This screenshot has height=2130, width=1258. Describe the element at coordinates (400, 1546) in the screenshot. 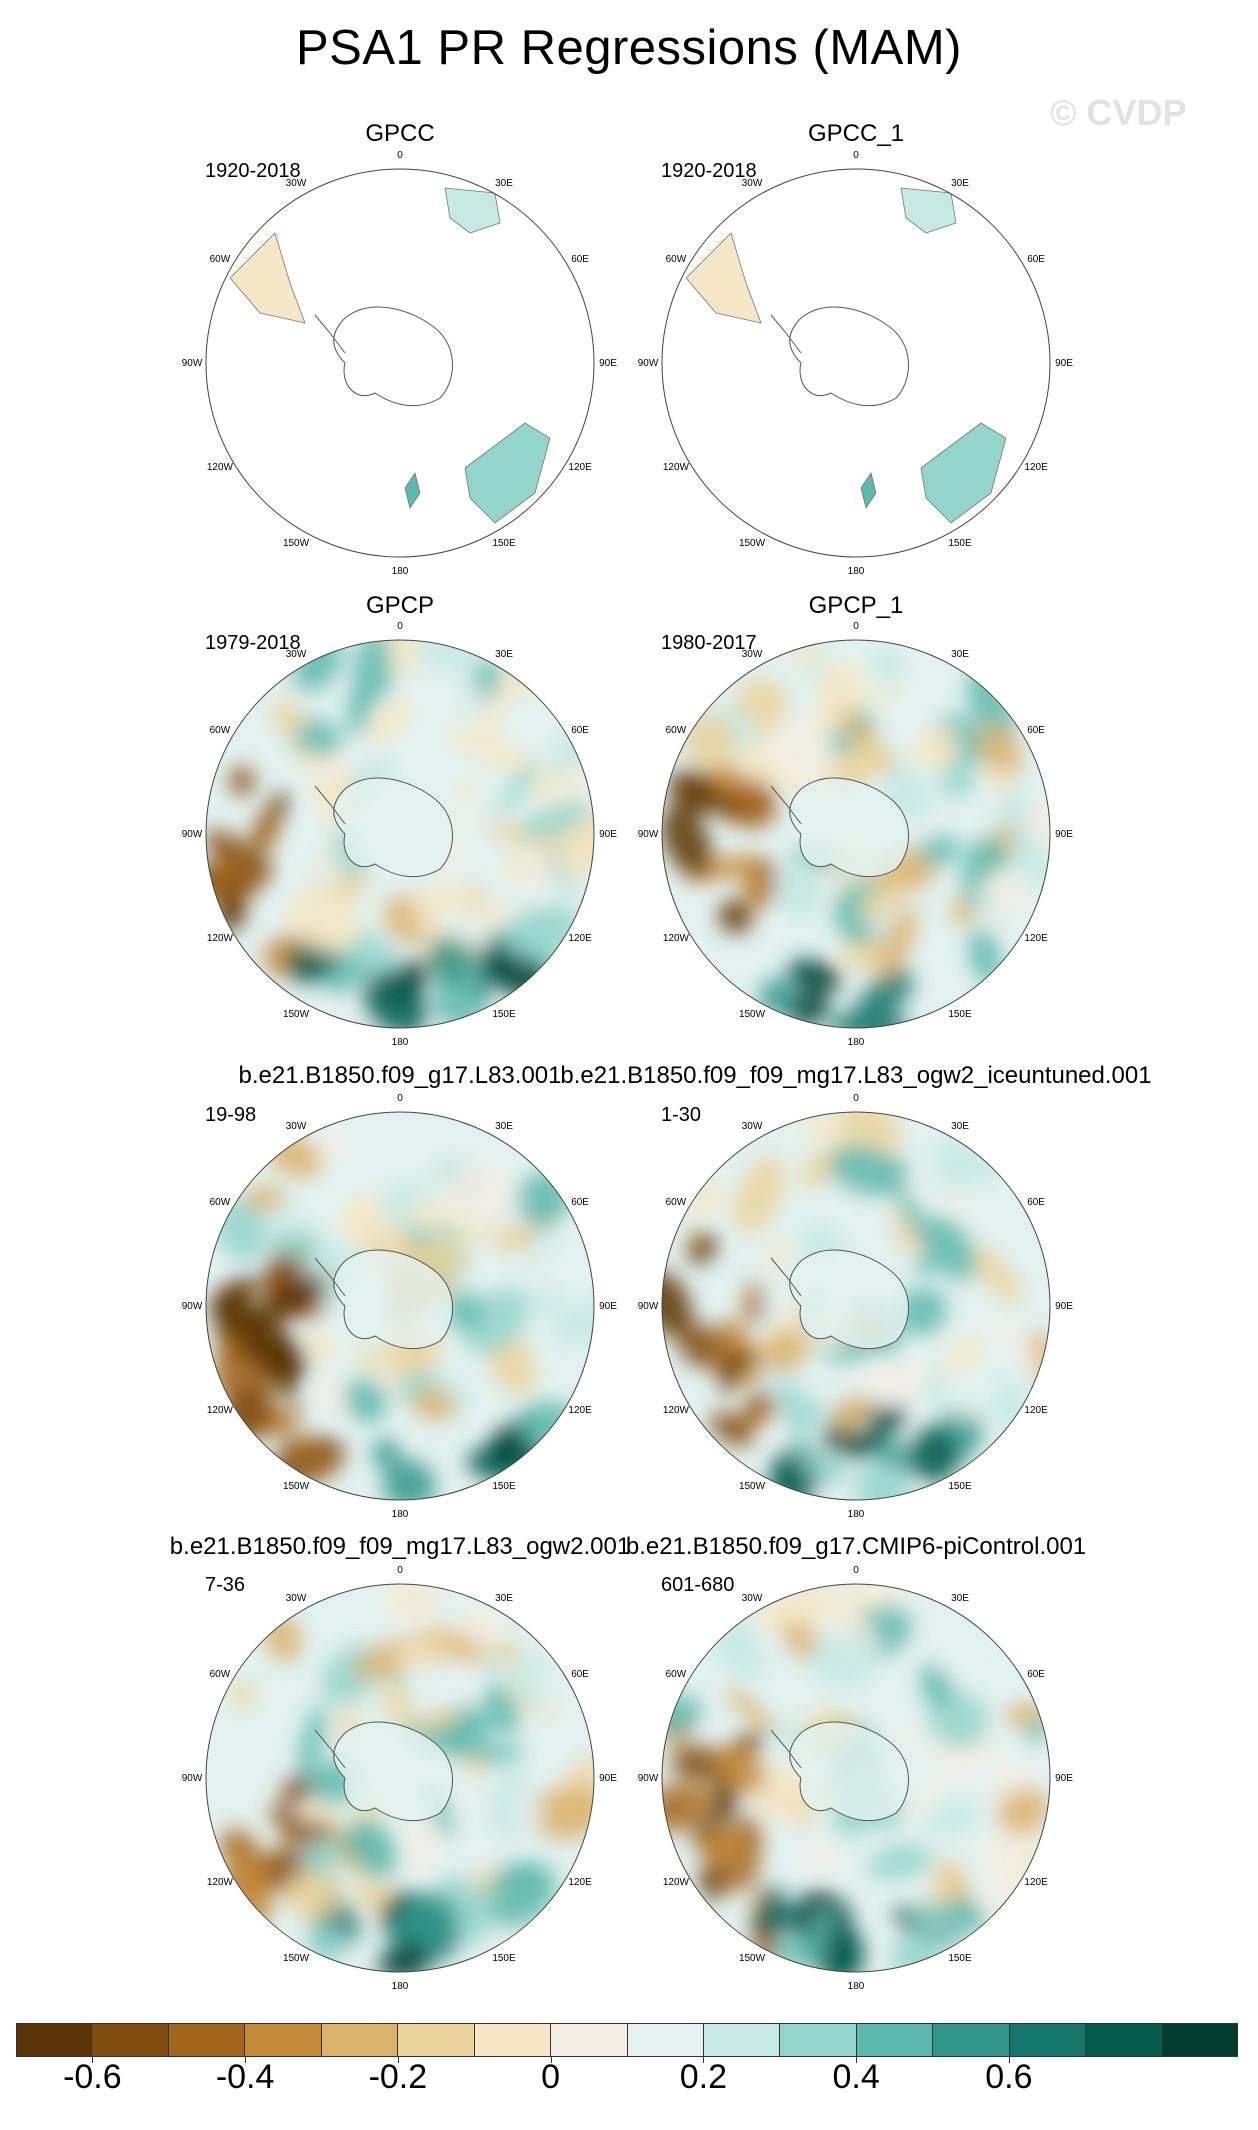

I see `panel-title: b.e21.B1850.f09_f09_mg17.L83_ogw2.001` at that location.